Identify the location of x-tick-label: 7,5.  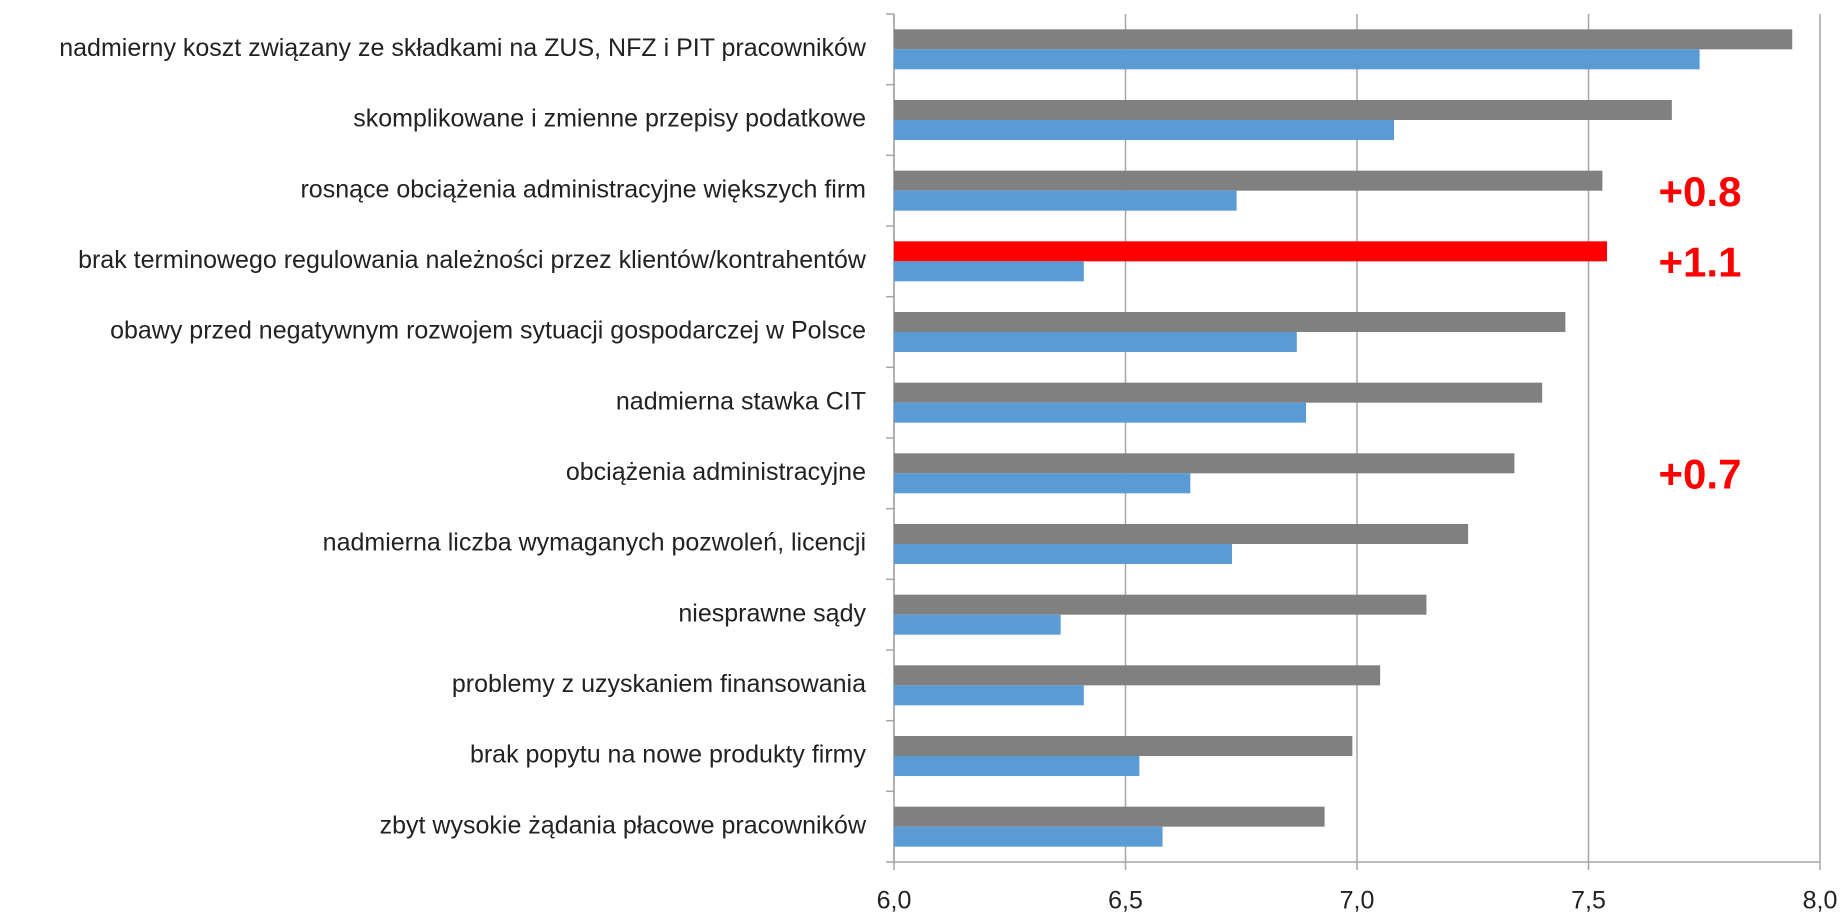
(1588, 900).